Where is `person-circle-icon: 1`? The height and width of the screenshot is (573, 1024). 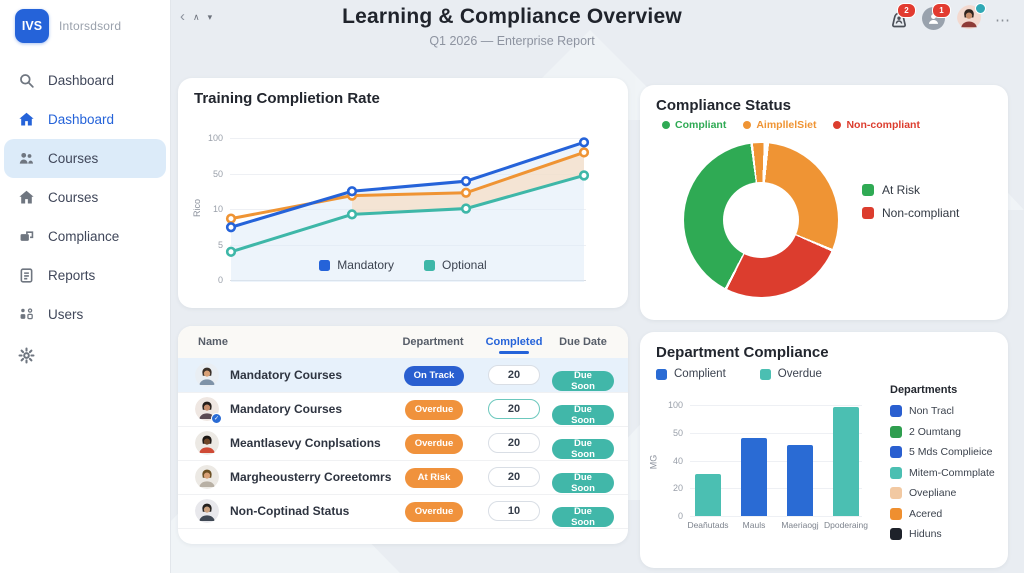 person-circle-icon: 1 is located at coordinates (936, 16).